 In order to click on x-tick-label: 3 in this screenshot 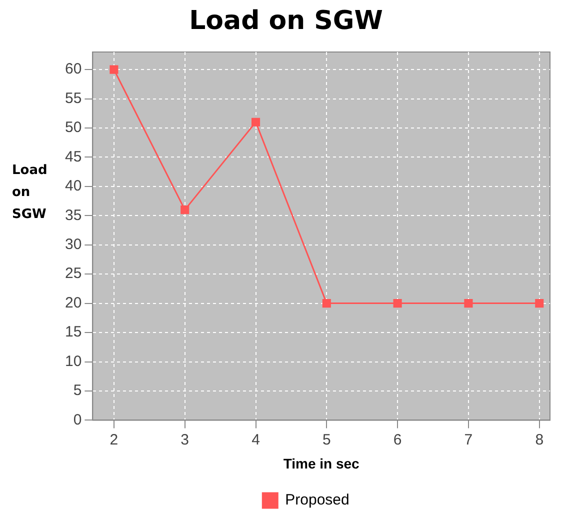, I will do `click(185, 439)`.